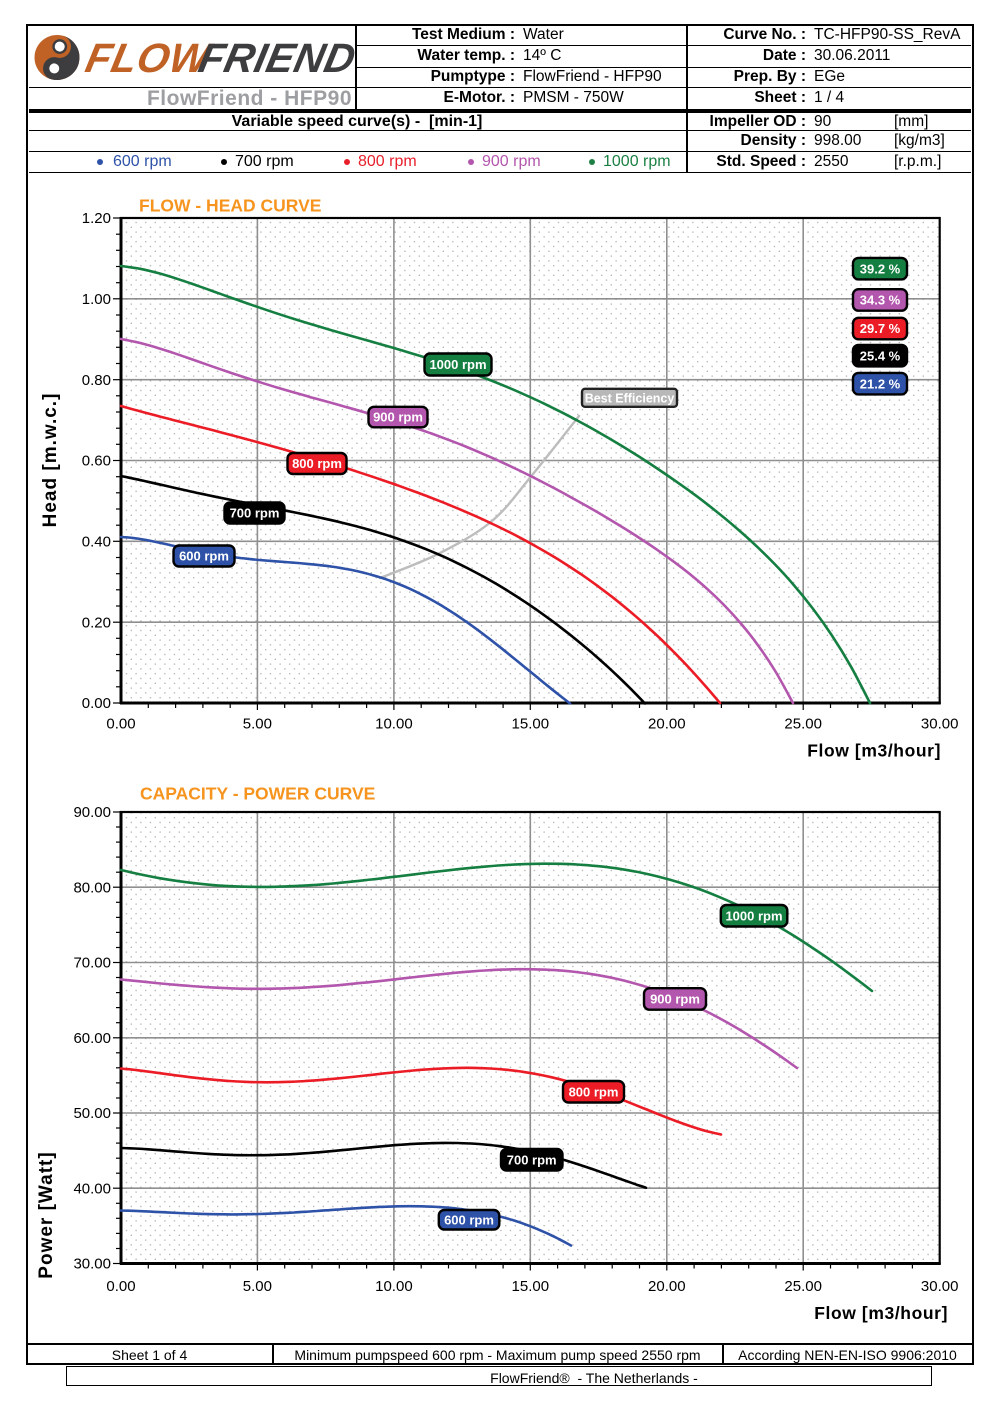 This screenshot has width=1000, height=1414. Describe the element at coordinates (96, 461) in the screenshot. I see `svg-text: 0.60` at that location.